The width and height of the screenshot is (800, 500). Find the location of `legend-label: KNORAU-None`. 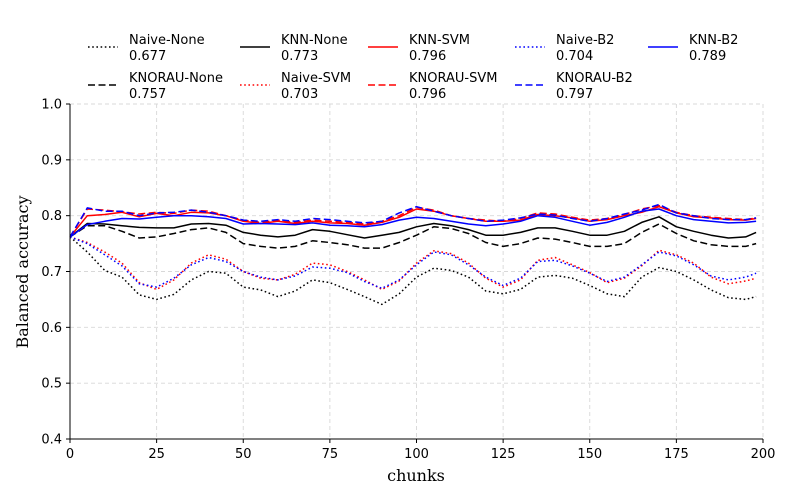

legend-label: KNORAU-None is located at coordinates (176, 78).